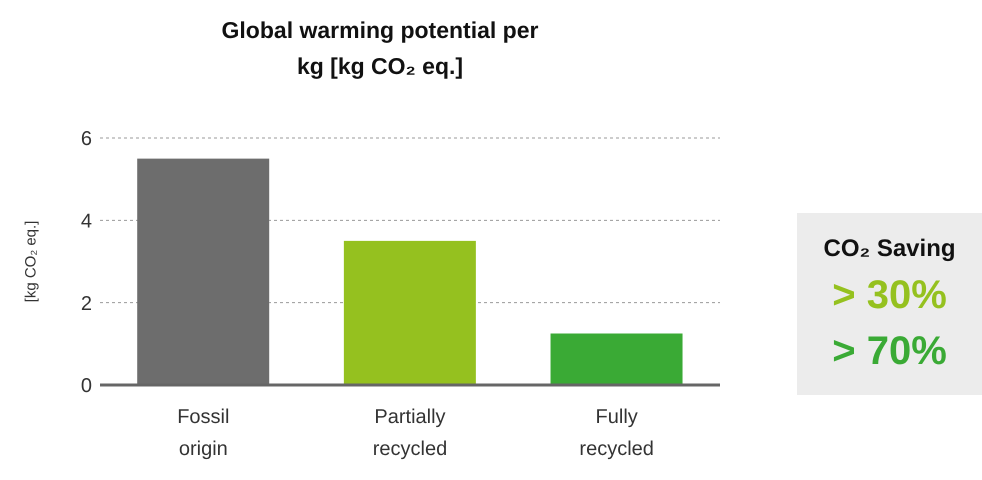 Image resolution: width=982 pixels, height=480 pixels. What do you see at coordinates (86, 303) in the screenshot?
I see `y-tick-label: 2` at bounding box center [86, 303].